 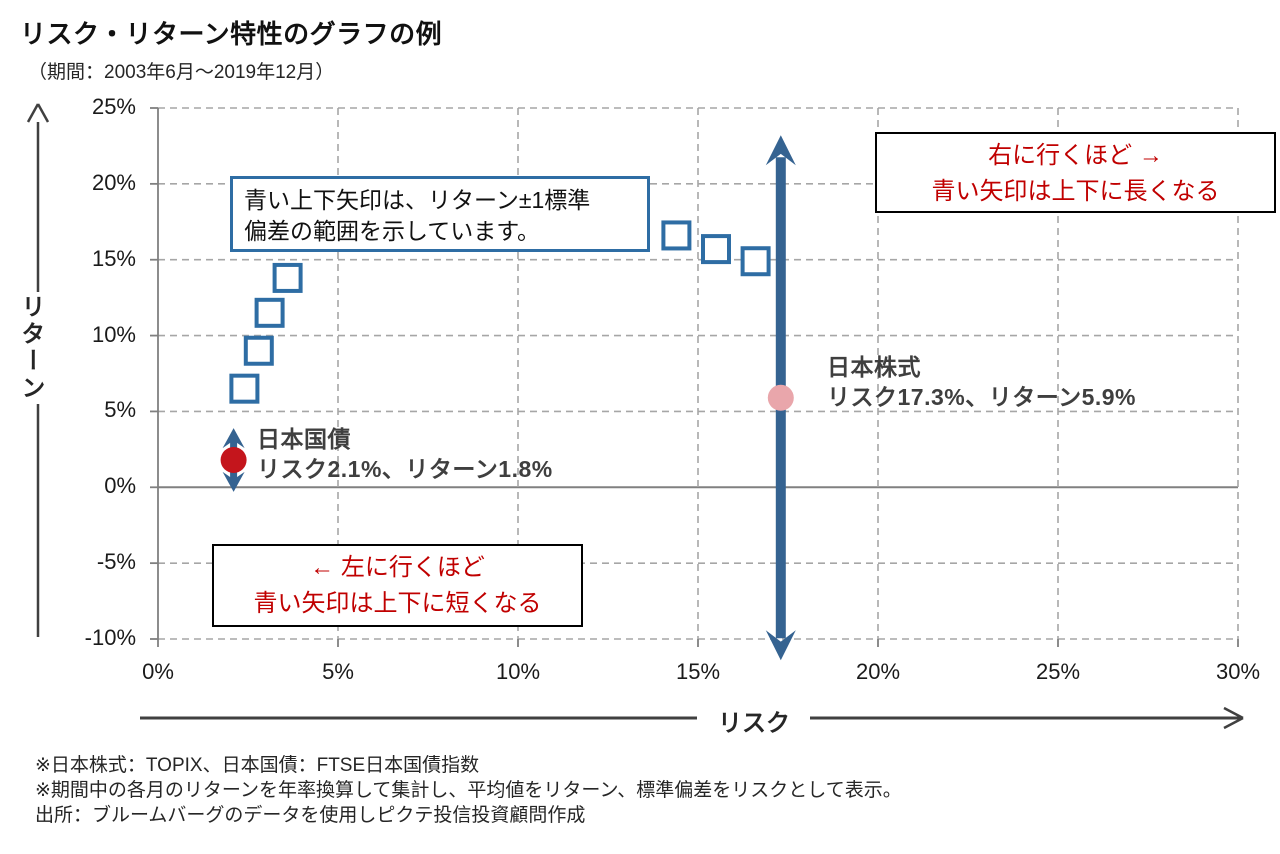 I want to click on footer-note-3: 出所：ブルームバーグのデータを使用しピクテ投信投資顧問作成, so click(x=310, y=815).